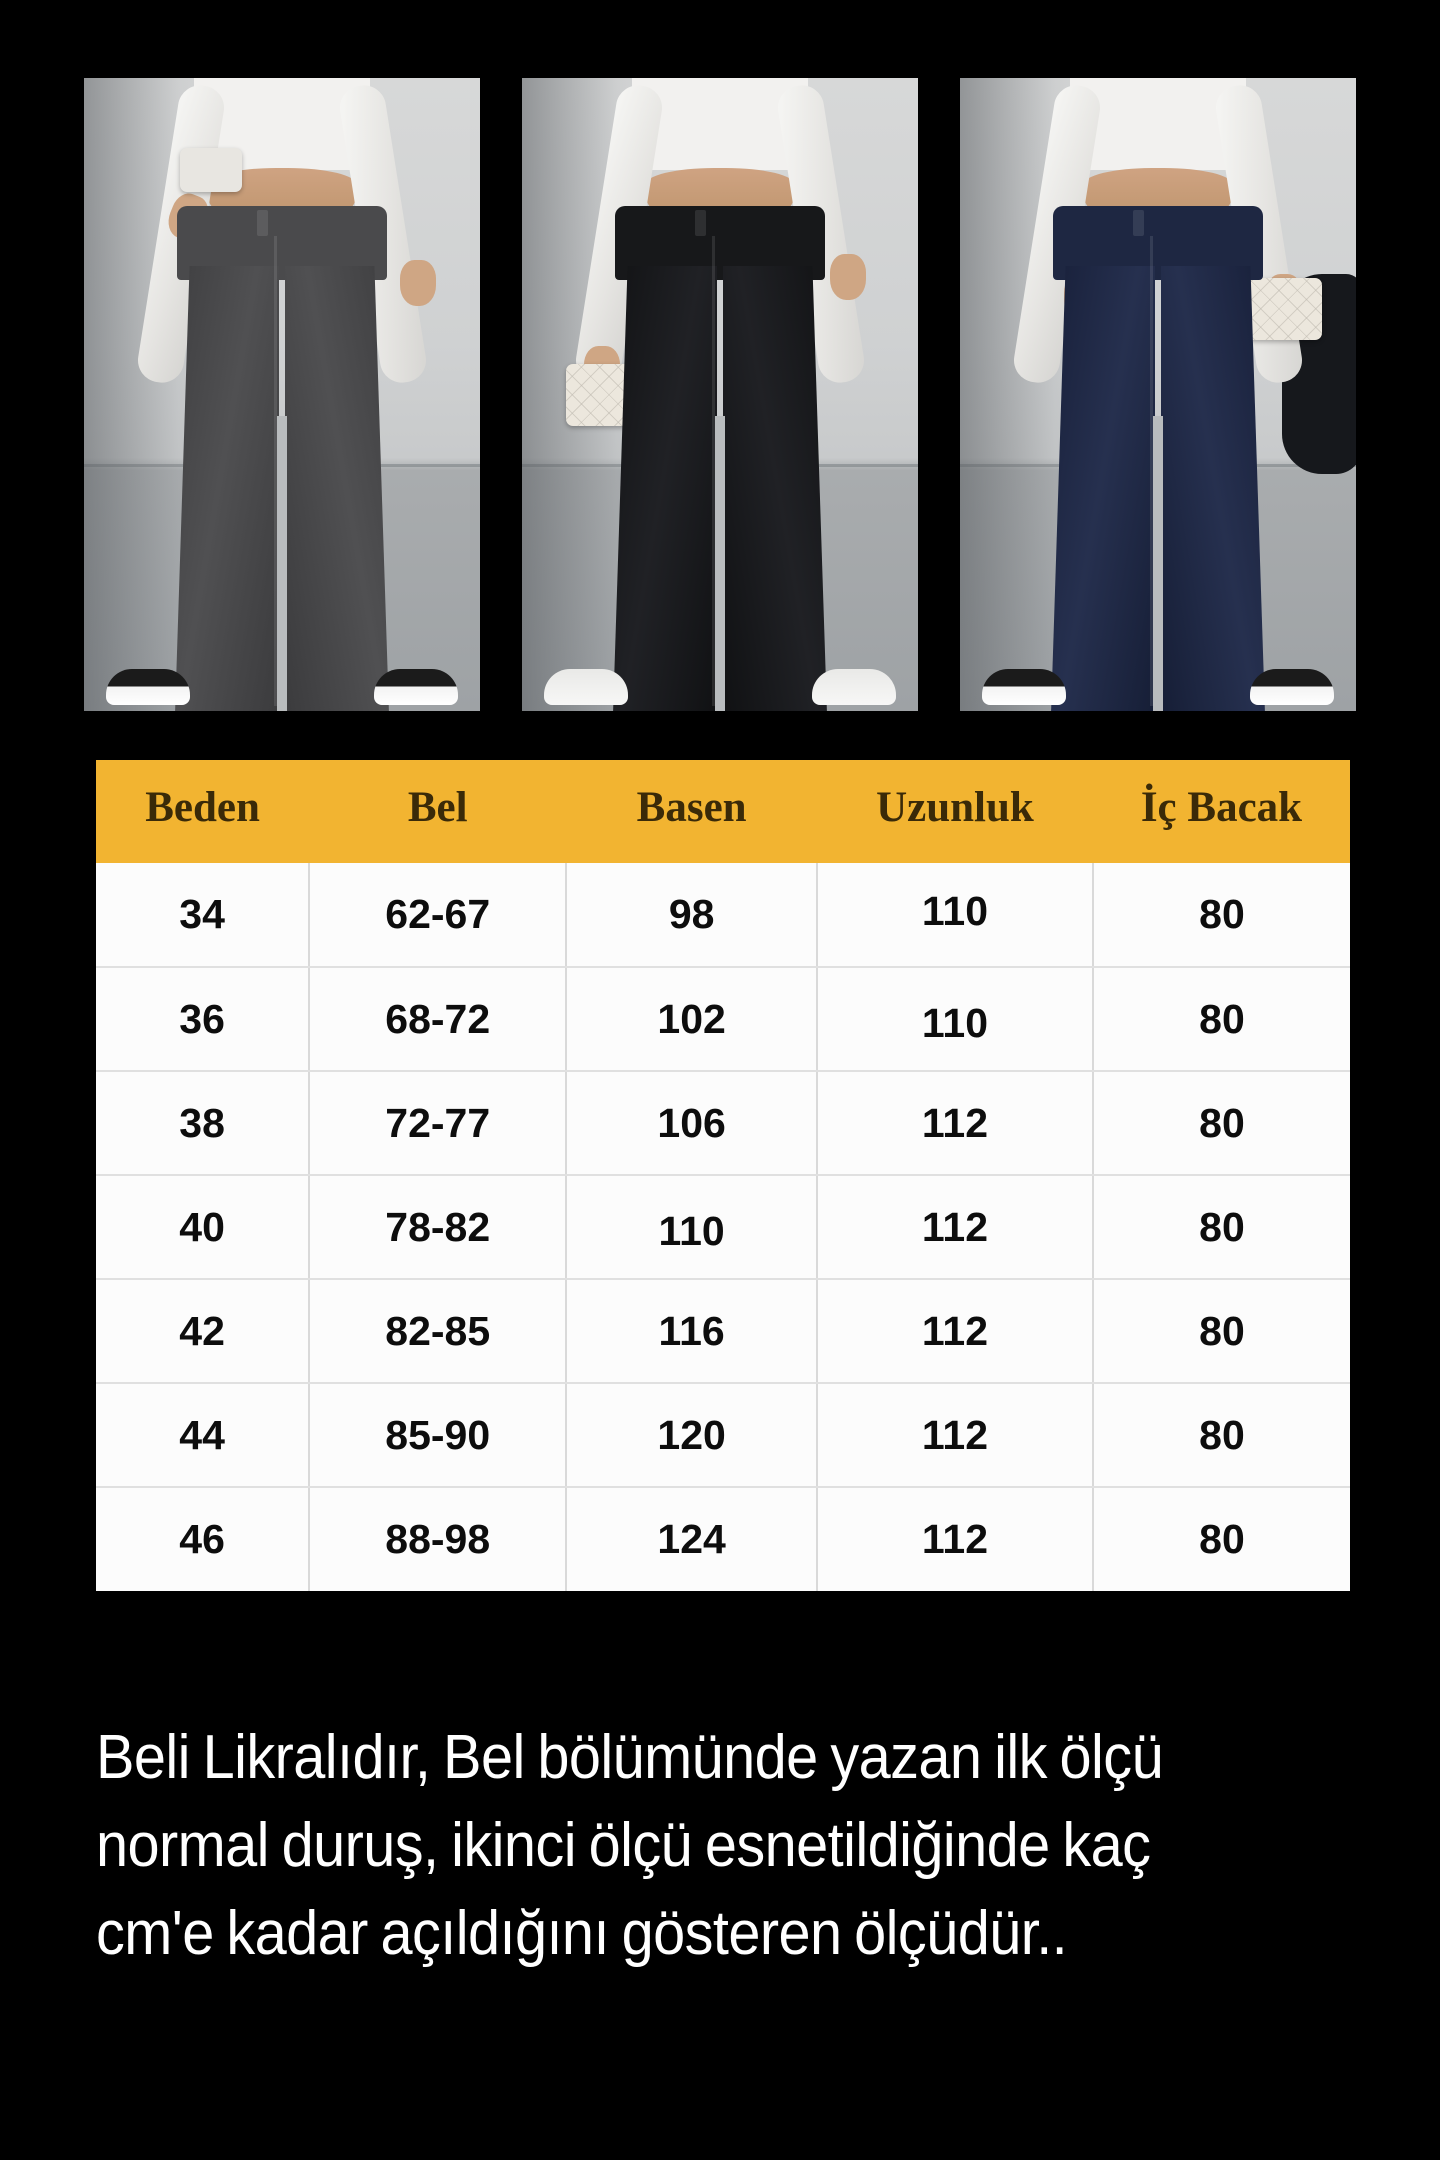 The width and height of the screenshot is (1440, 2160). Describe the element at coordinates (438, 1435) in the screenshot. I see `cell-bel: 85-90` at that location.